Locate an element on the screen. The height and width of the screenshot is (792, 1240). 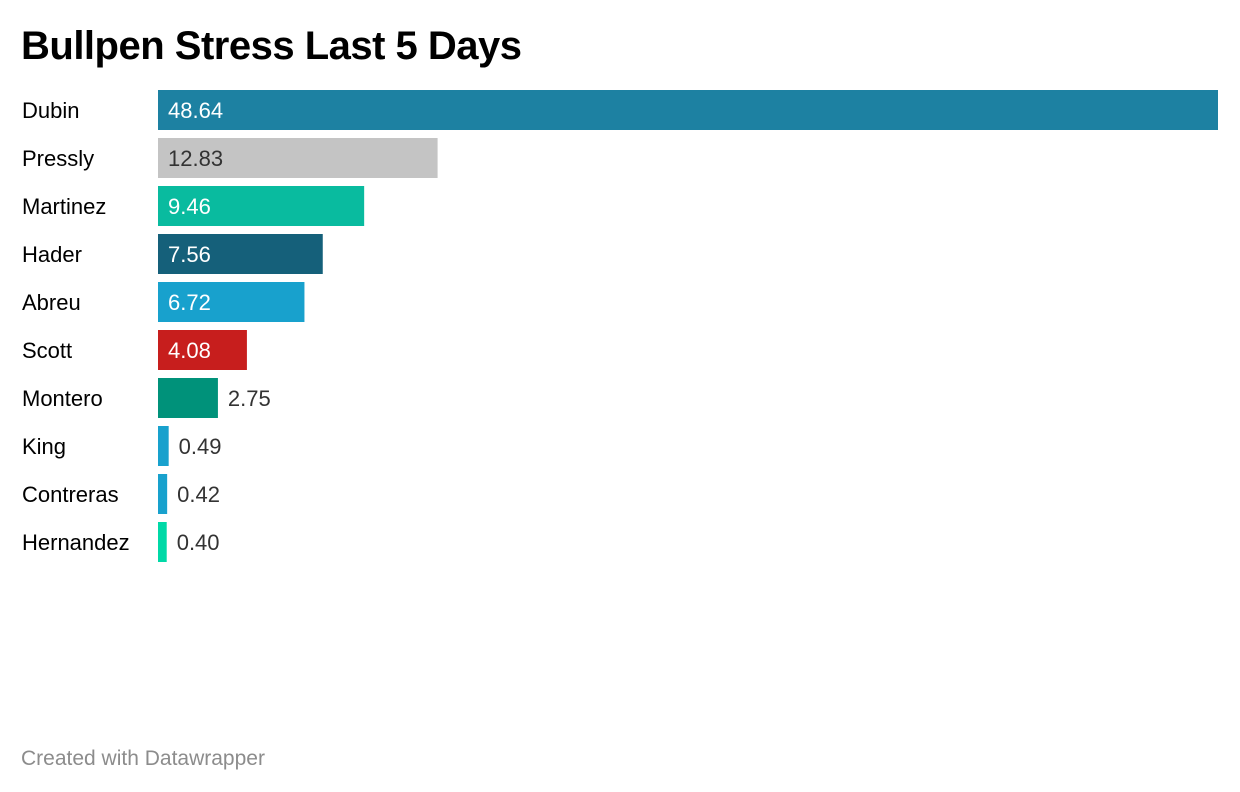
value-label-montero: 2.75 is located at coordinates (249, 398).